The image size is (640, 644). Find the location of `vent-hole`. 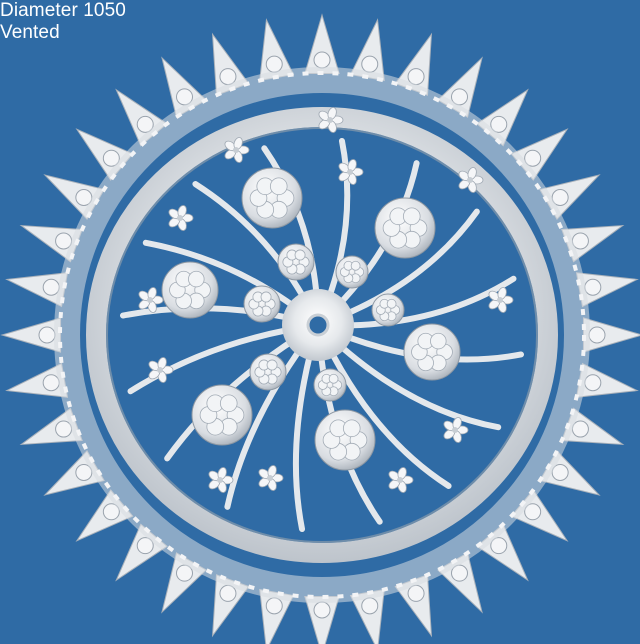

vent-hole is located at coordinates (318, 325).